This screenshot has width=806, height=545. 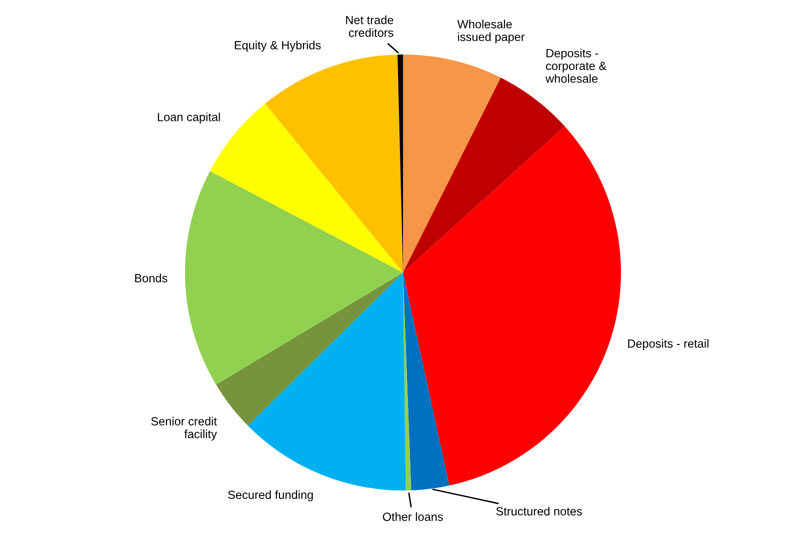 I want to click on slice-label: Wholesale issued paper, so click(x=491, y=32).